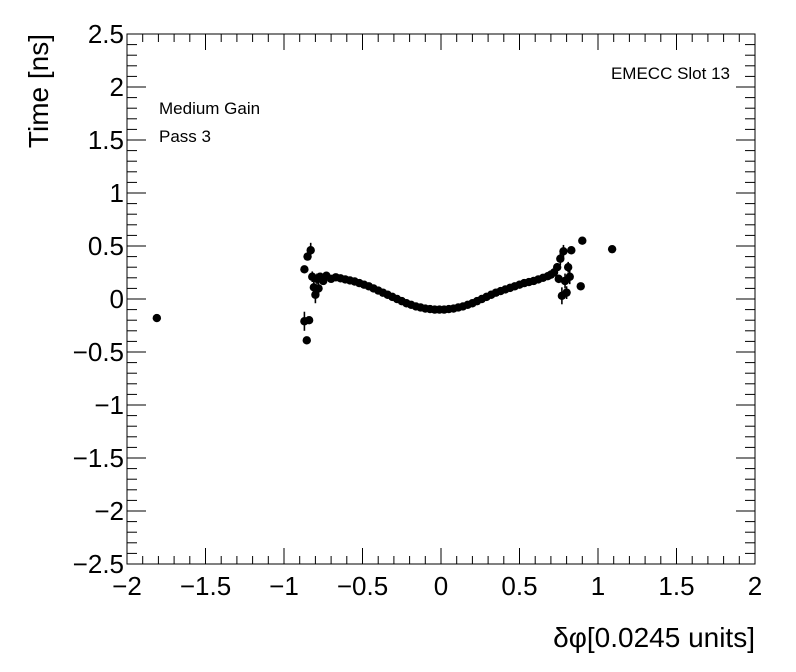 The image size is (796, 672). What do you see at coordinates (676, 586) in the screenshot?
I see `x-tick-label: 1.5` at bounding box center [676, 586].